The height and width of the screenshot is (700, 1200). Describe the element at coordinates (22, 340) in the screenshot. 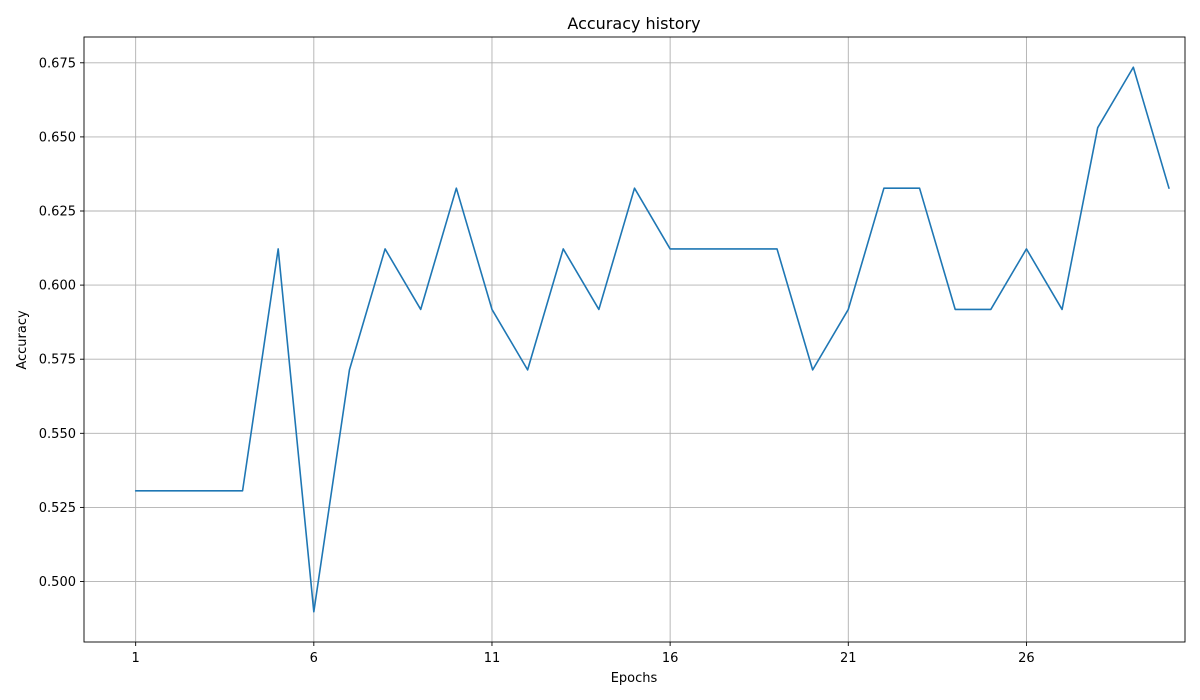

I see `y-axis-label: Accuracy` at that location.